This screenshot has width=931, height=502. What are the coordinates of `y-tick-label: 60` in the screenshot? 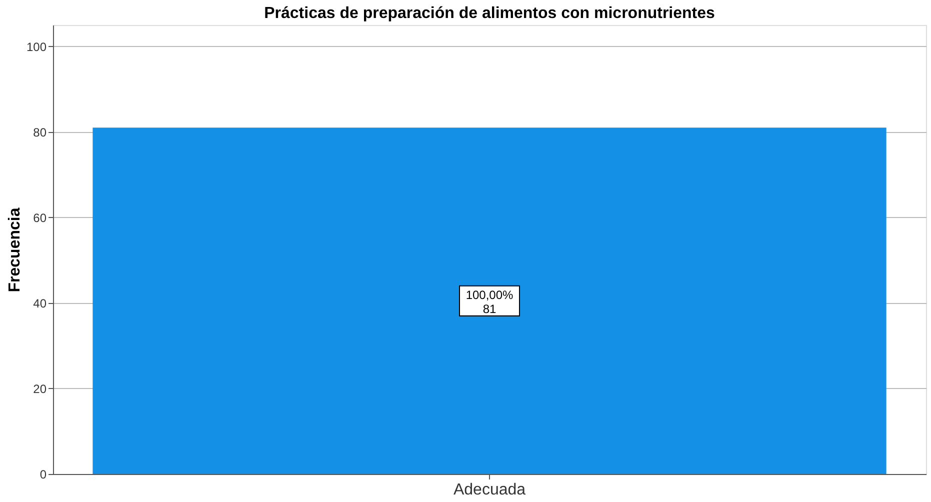 It's located at (40, 217).